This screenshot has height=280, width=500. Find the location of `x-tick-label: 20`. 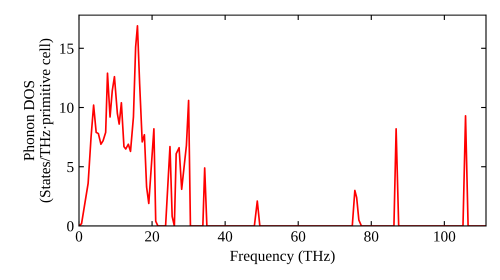

x-tick-label: 20 is located at coordinates (152, 236).